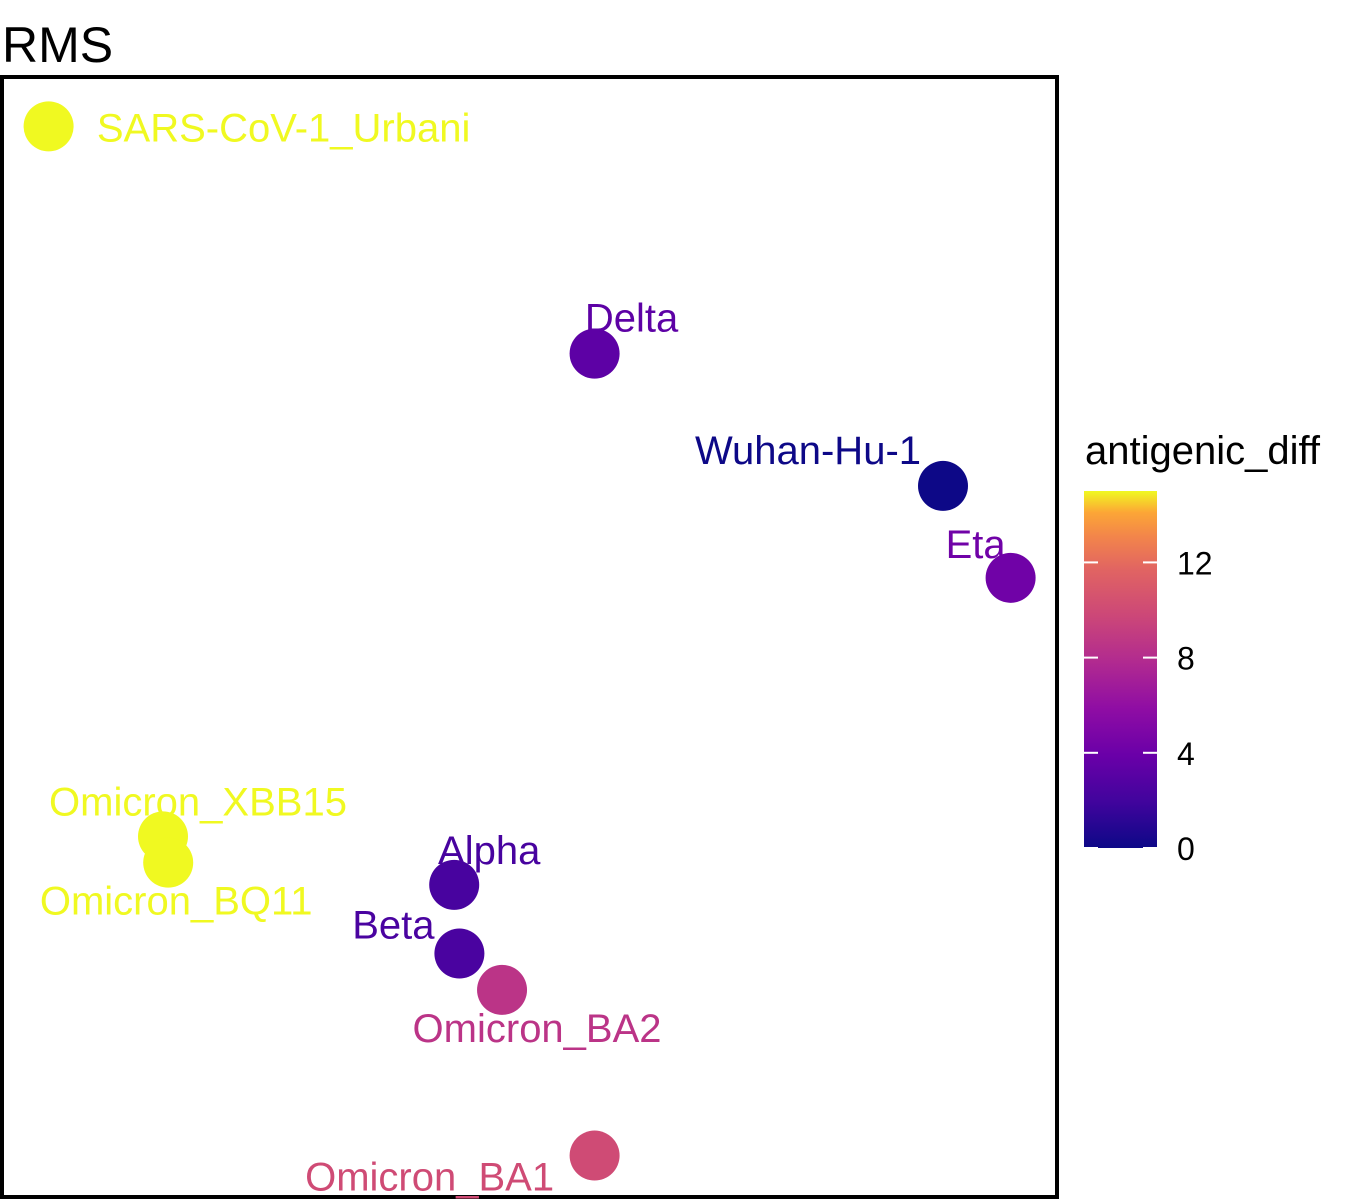  What do you see at coordinates (594, 1155) in the screenshot?
I see `point-omicron-ba1` at bounding box center [594, 1155].